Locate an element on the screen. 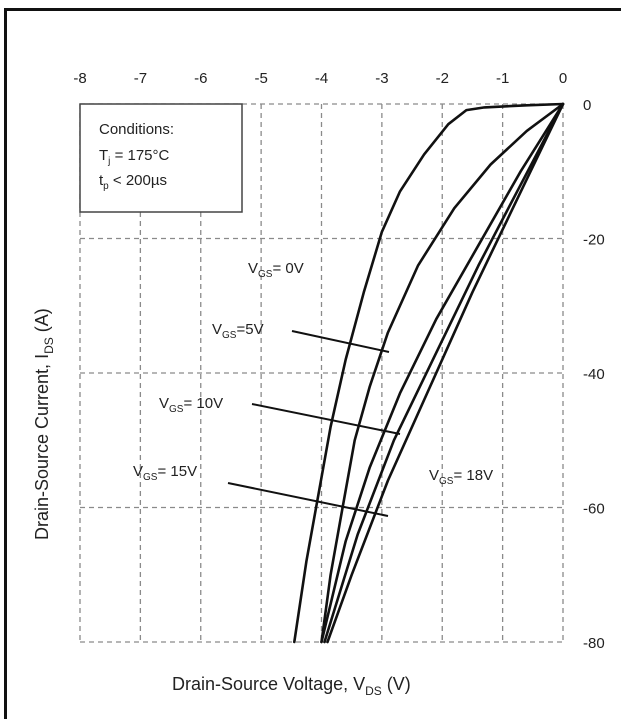 Image resolution: width=623 pixels, height=719 pixels. series-label-vgs-15v: VGS= 15V is located at coordinates (165, 473).